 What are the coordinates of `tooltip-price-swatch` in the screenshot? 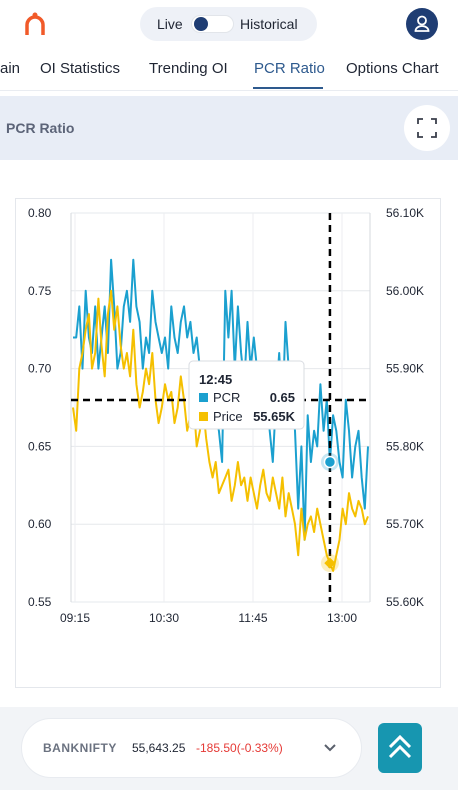 It's located at (203, 416).